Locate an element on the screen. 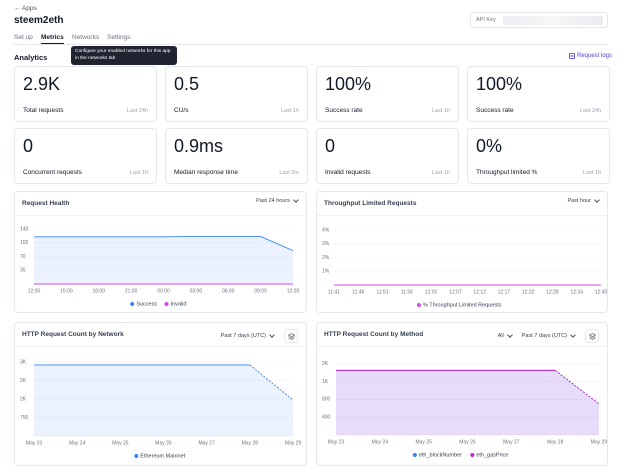  legend-label: Success is located at coordinates (146, 304).